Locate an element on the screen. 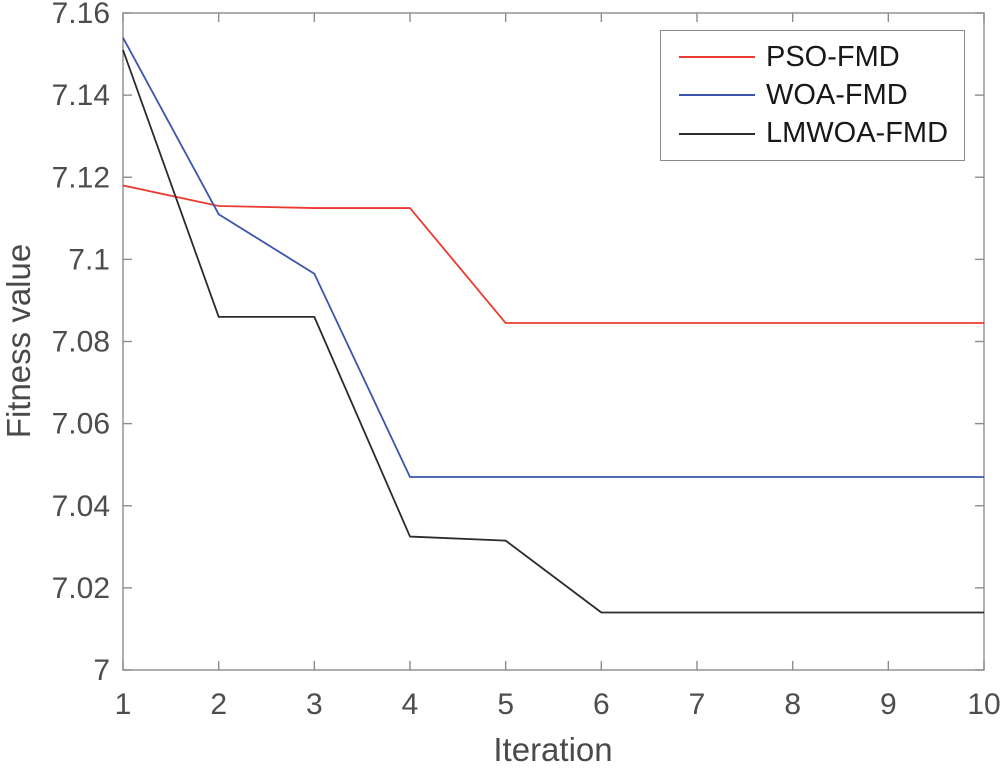 The width and height of the screenshot is (1000, 771). x-tick-label: 5 is located at coordinates (505, 704).